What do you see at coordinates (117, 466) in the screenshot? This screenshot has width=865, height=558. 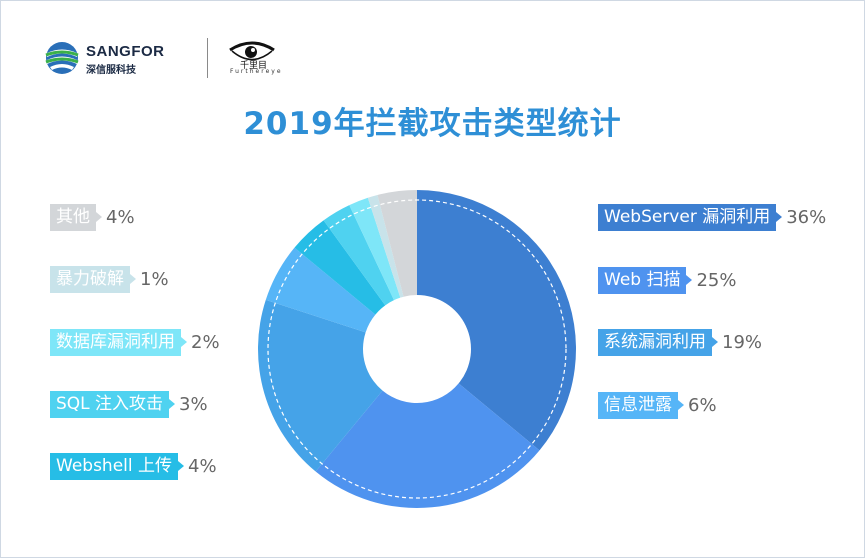 I see `legend-label: Webshell 上传` at bounding box center [117, 466].